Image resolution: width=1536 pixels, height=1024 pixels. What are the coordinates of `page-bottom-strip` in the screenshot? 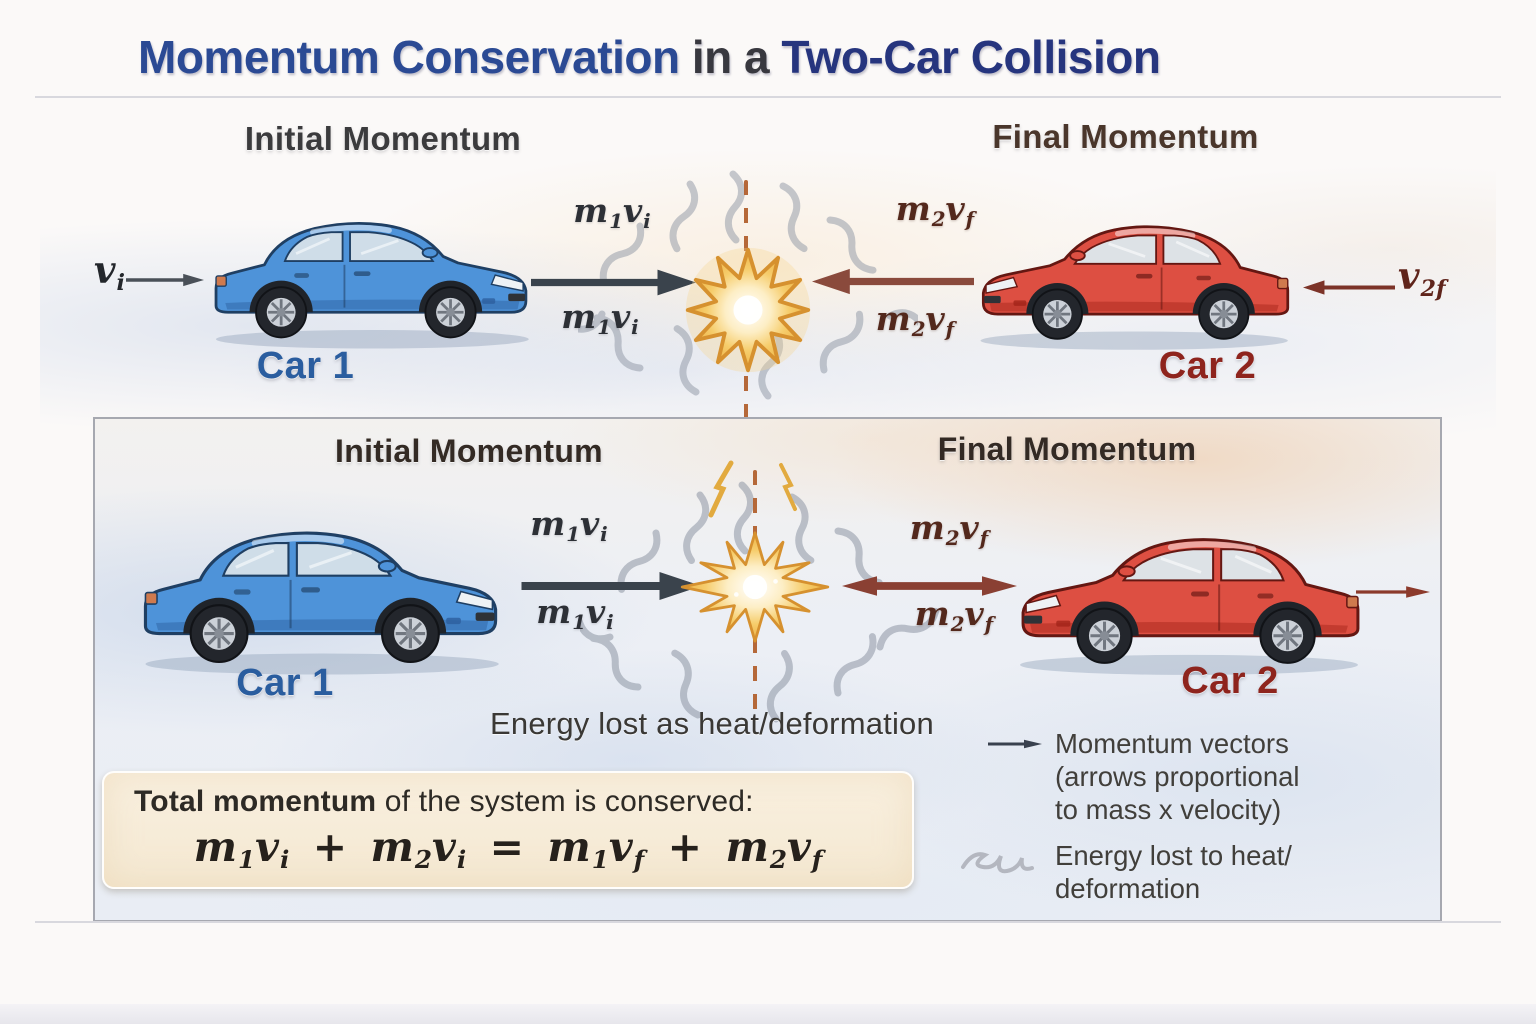 It's located at (768, 1014).